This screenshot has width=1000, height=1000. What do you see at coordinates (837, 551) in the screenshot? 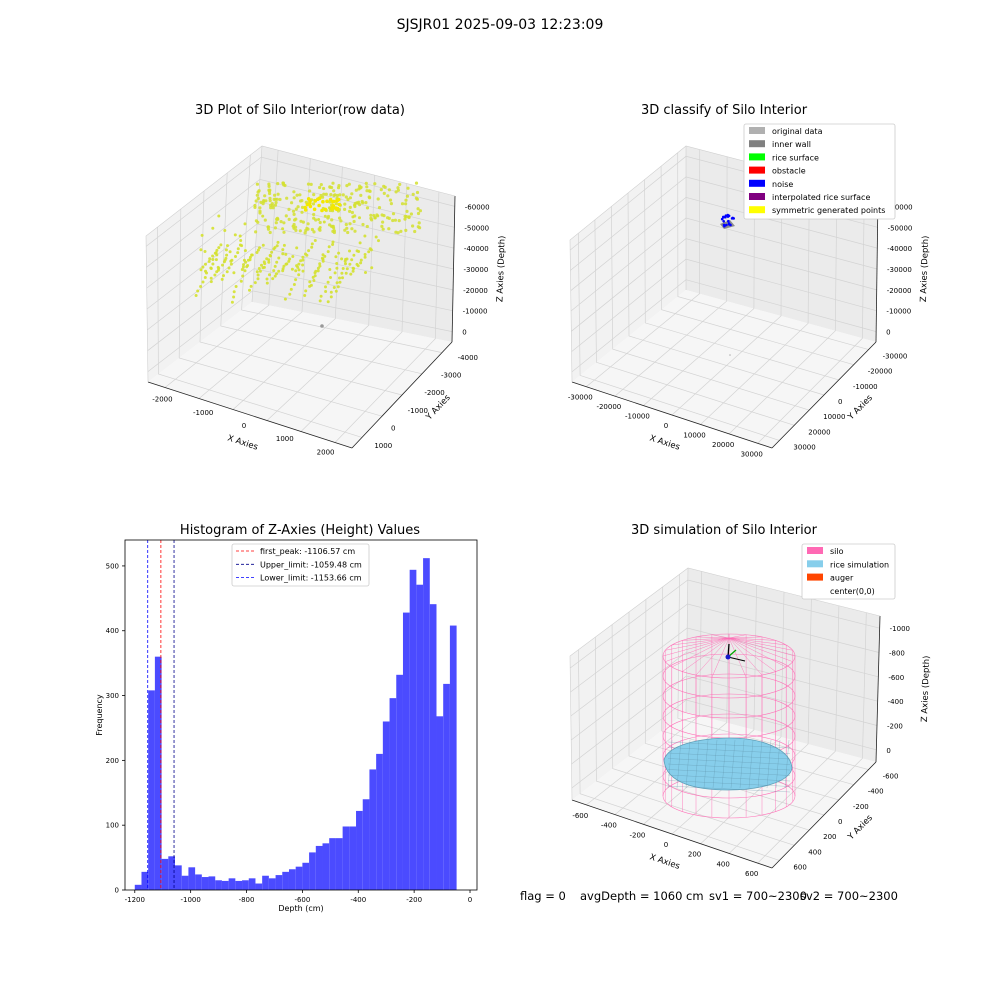
I see `p4-legend-label: silo` at bounding box center [837, 551].